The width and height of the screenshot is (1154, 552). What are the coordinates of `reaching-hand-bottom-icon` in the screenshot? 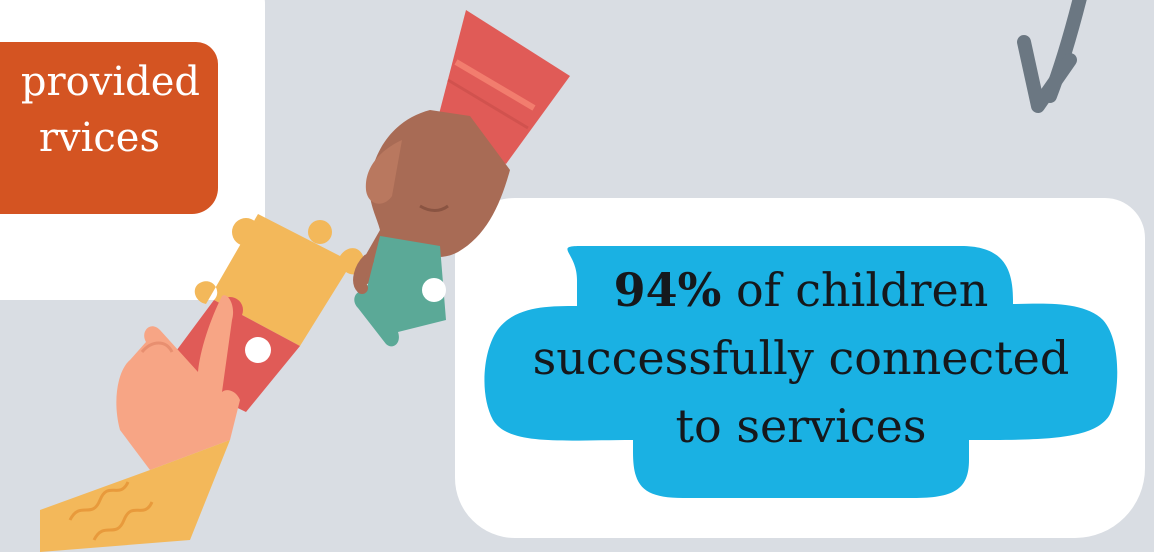 It's located at (140, 423).